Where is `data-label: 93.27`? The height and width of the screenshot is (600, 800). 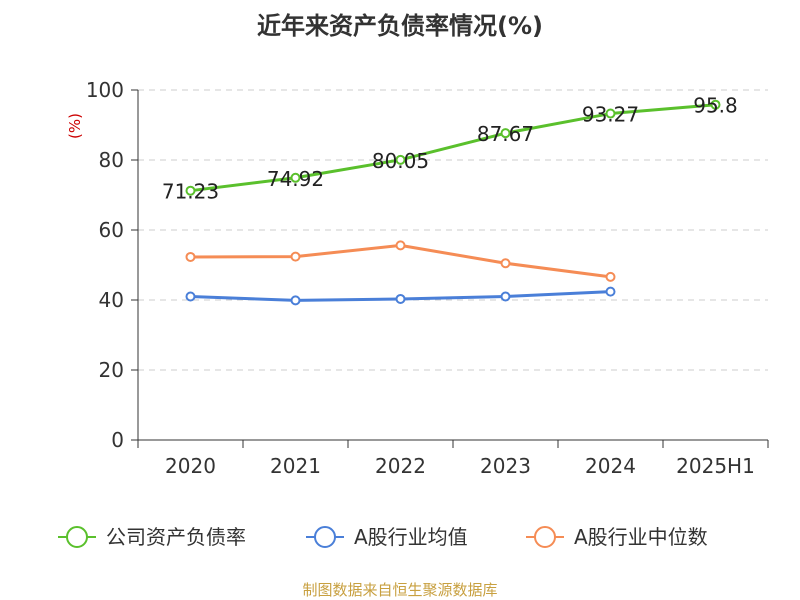
data-label: 93.27 is located at coordinates (610, 115).